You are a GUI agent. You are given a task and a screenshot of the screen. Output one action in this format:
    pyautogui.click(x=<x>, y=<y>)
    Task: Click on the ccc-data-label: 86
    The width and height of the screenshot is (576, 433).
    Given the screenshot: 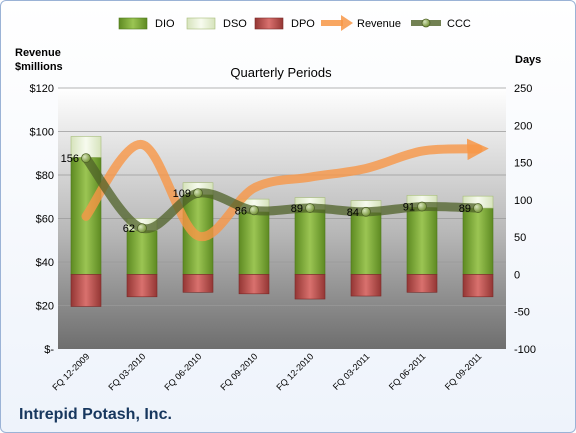 What is the action you would take?
    pyautogui.click(x=241, y=211)
    